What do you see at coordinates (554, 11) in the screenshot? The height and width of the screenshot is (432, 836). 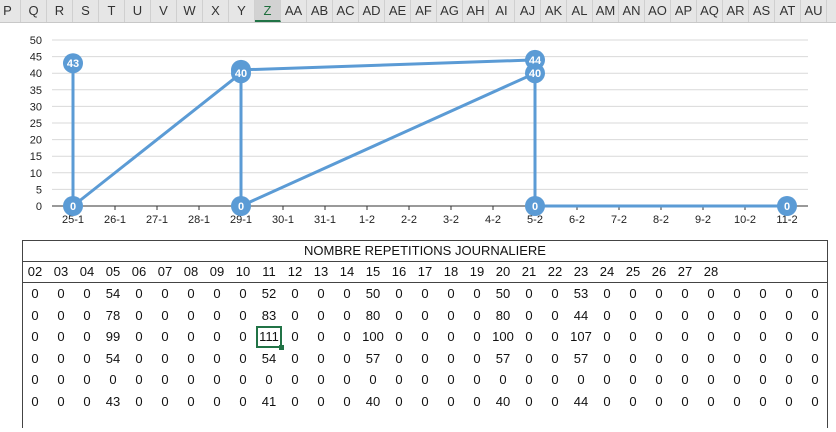 I see `column-header-ak: AK` at bounding box center [554, 11].